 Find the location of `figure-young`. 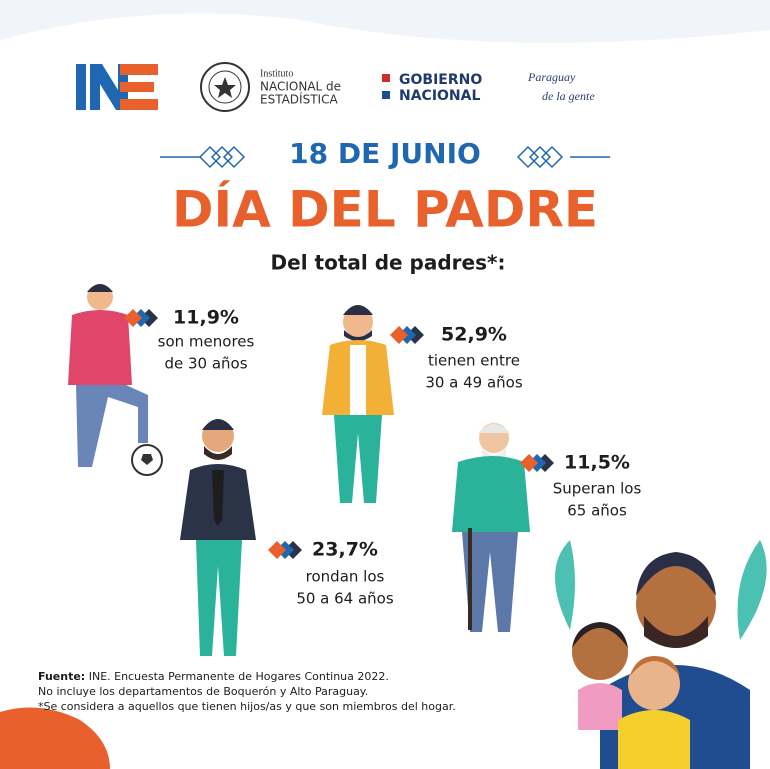

figure-young is located at coordinates (115, 380).